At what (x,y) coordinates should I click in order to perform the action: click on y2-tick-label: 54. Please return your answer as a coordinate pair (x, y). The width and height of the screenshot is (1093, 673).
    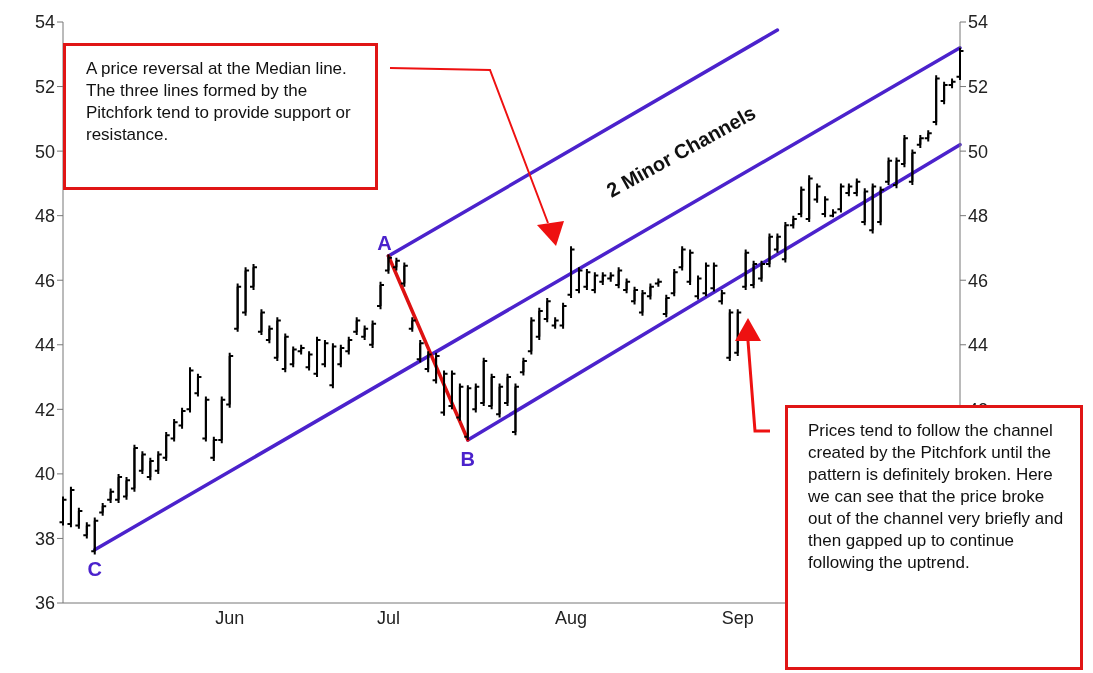
    Looking at the image, I should click on (978, 22).